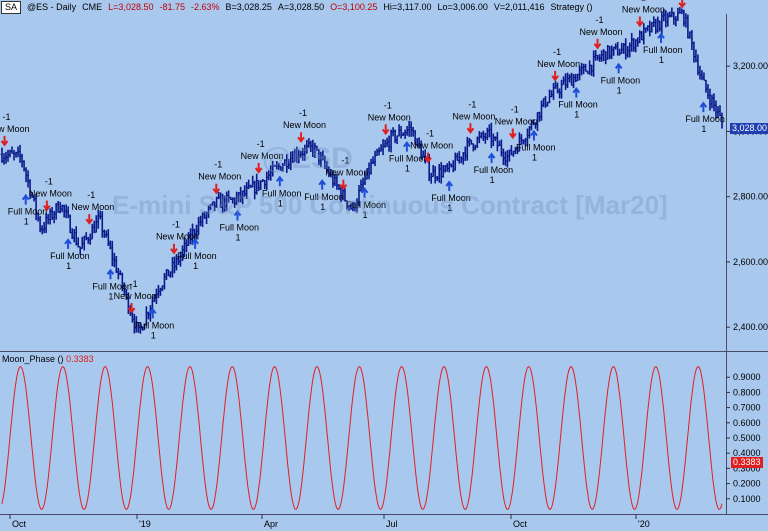 This screenshot has height=531, width=768. What do you see at coordinates (747, 453) in the screenshot?
I see `moon-tick-label: 0.4000` at bounding box center [747, 453].